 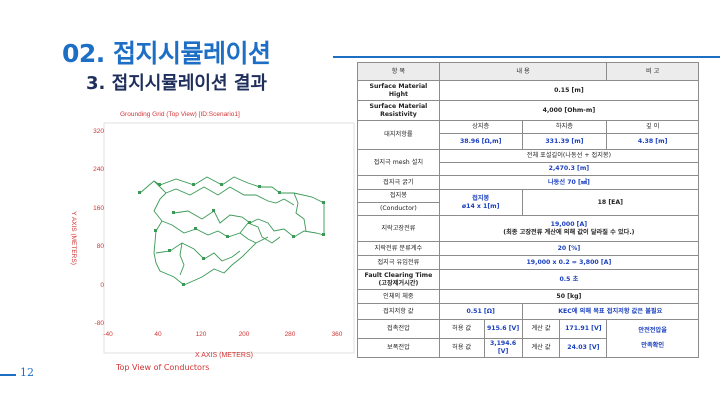 I want to click on rod-count: 18 [EA], so click(x=610, y=202).